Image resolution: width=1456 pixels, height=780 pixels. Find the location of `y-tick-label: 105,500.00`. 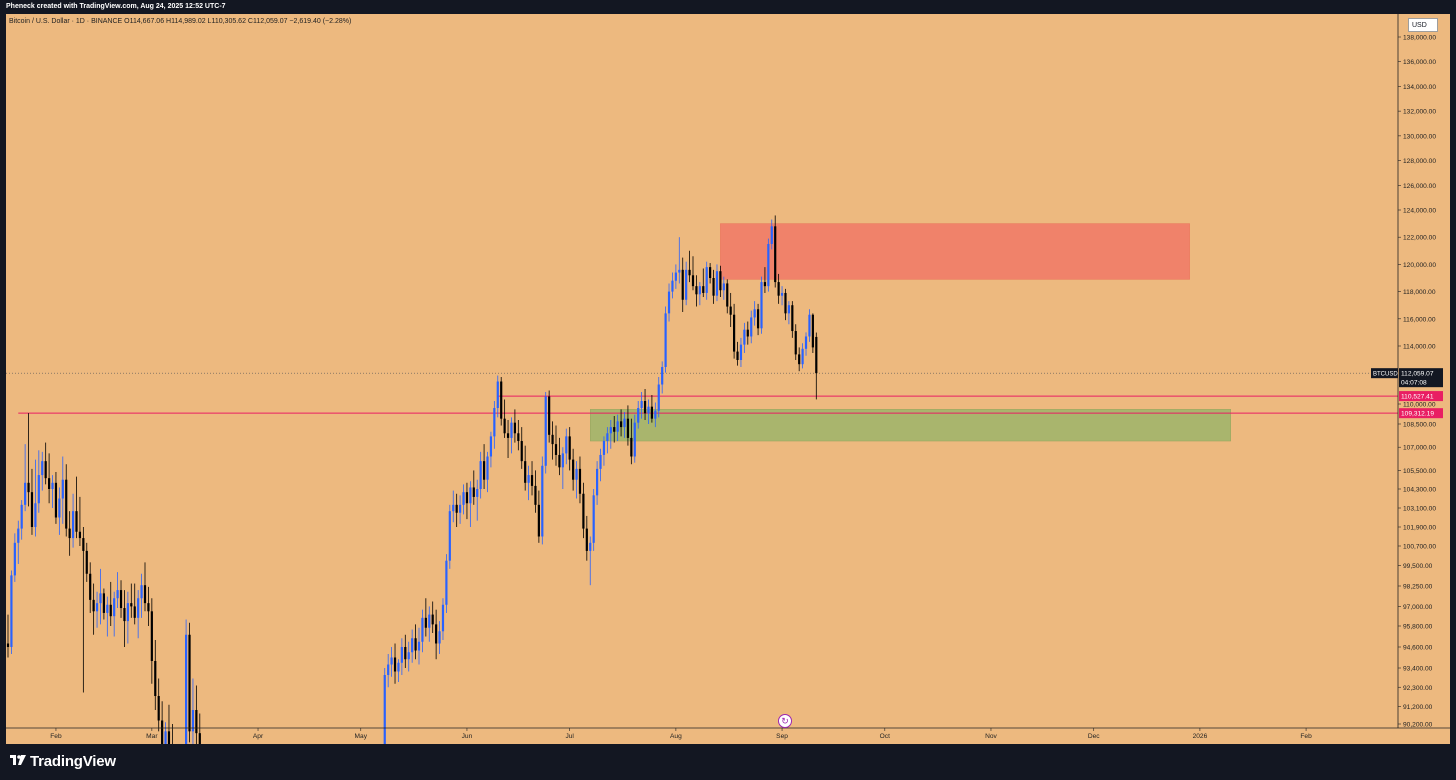

y-tick-label: 105,500.00 is located at coordinates (1419, 471).